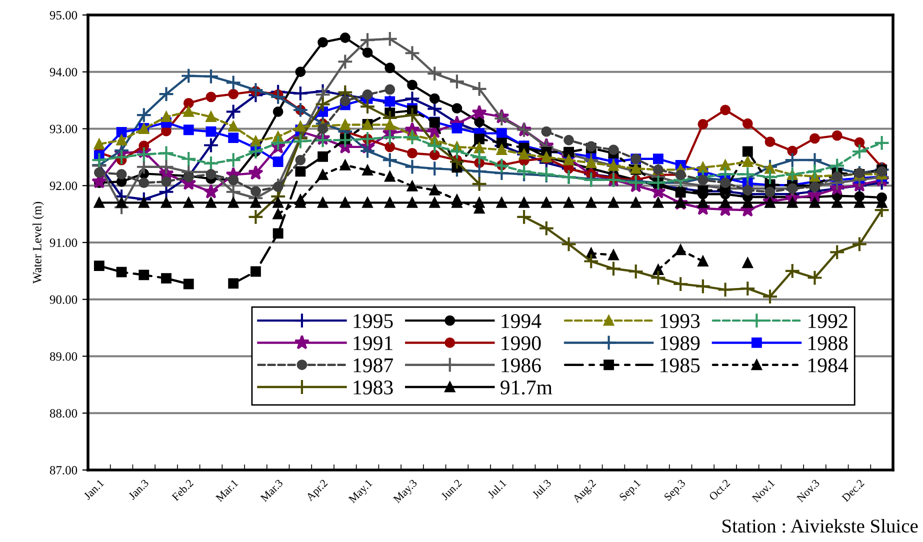 The width and height of the screenshot is (923, 542). What do you see at coordinates (680, 321) in the screenshot?
I see `legend-label: 1993` at bounding box center [680, 321].